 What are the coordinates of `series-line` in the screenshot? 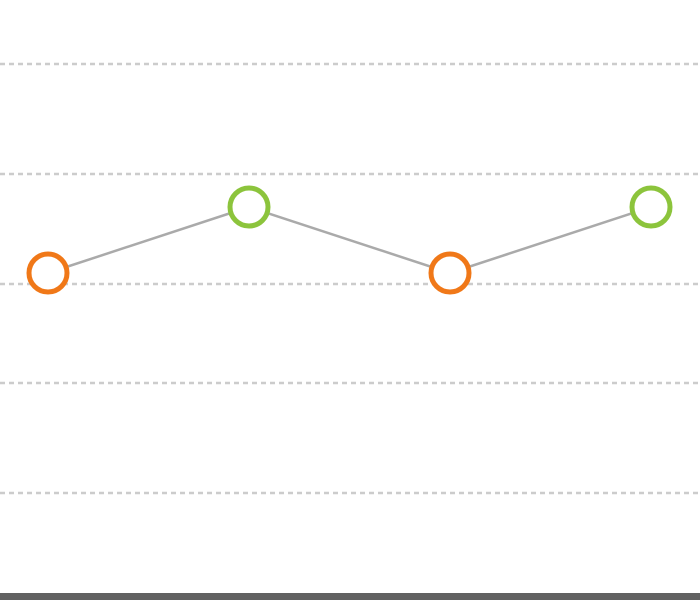 It's located at (349, 240).